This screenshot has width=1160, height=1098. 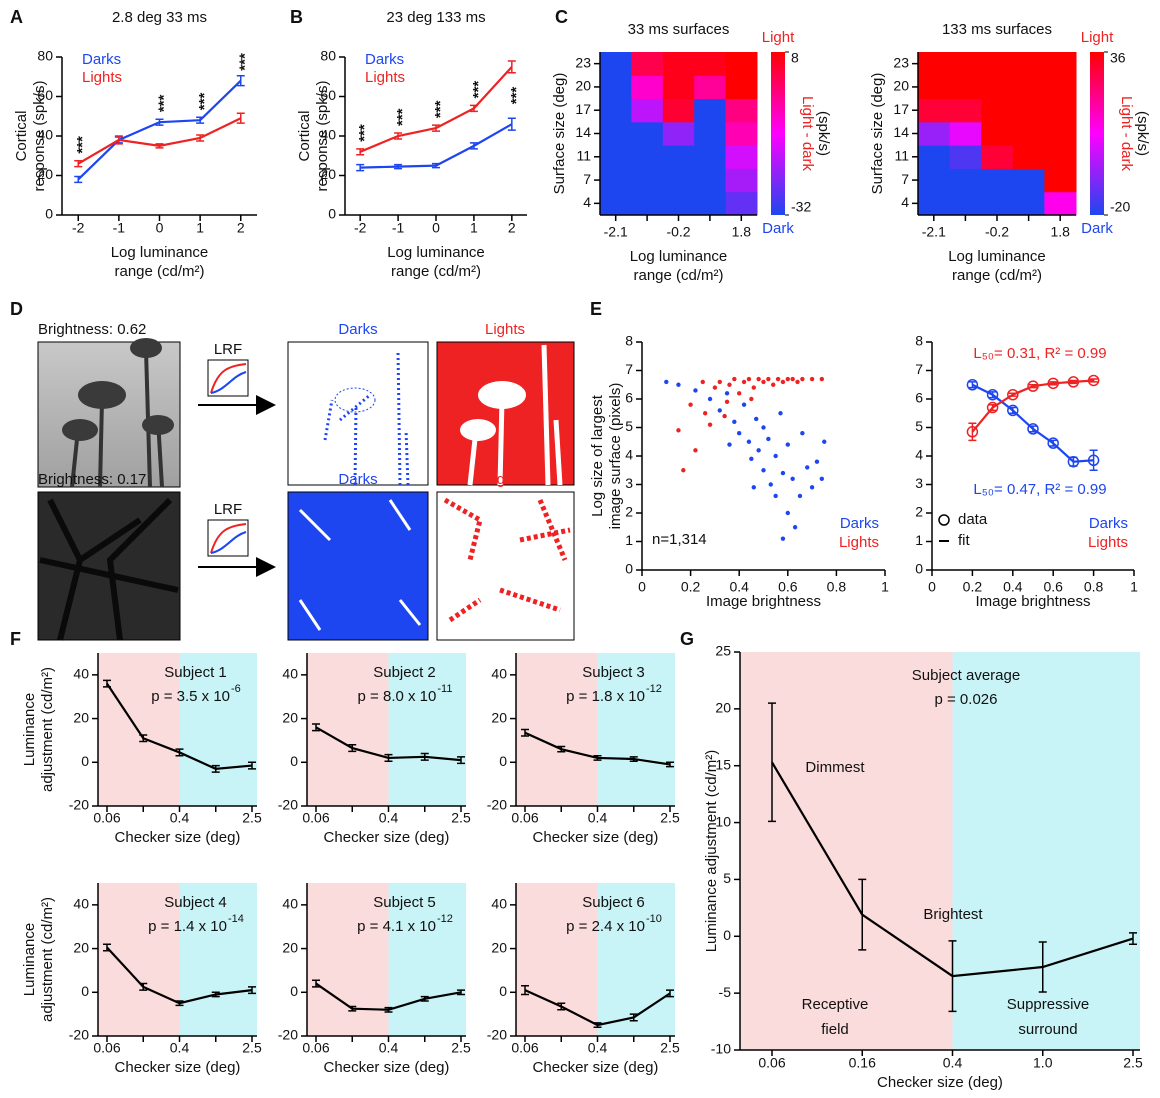 What do you see at coordinates (461, 1048) in the screenshot?
I see `x-tick-label: 2.5` at bounding box center [461, 1048].